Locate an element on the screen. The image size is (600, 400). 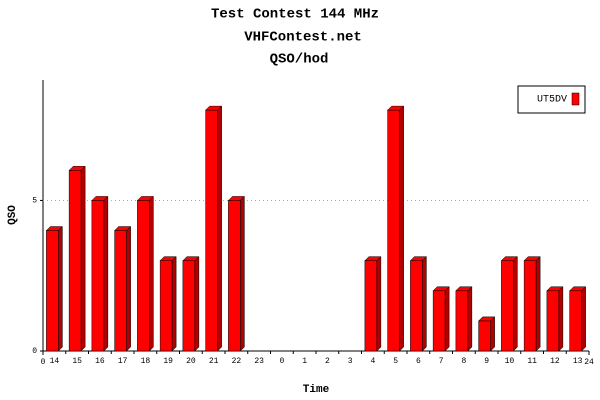
x-tick-label: 6 is located at coordinates (418, 361).